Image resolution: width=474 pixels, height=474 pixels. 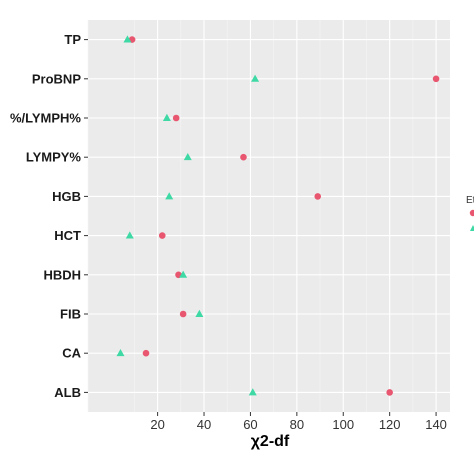 I want to click on y-axis: TP ProBNP %/LYMPH% LYMPY% HGB HCT HBDH FIB CA ALB, so click(x=49, y=216).